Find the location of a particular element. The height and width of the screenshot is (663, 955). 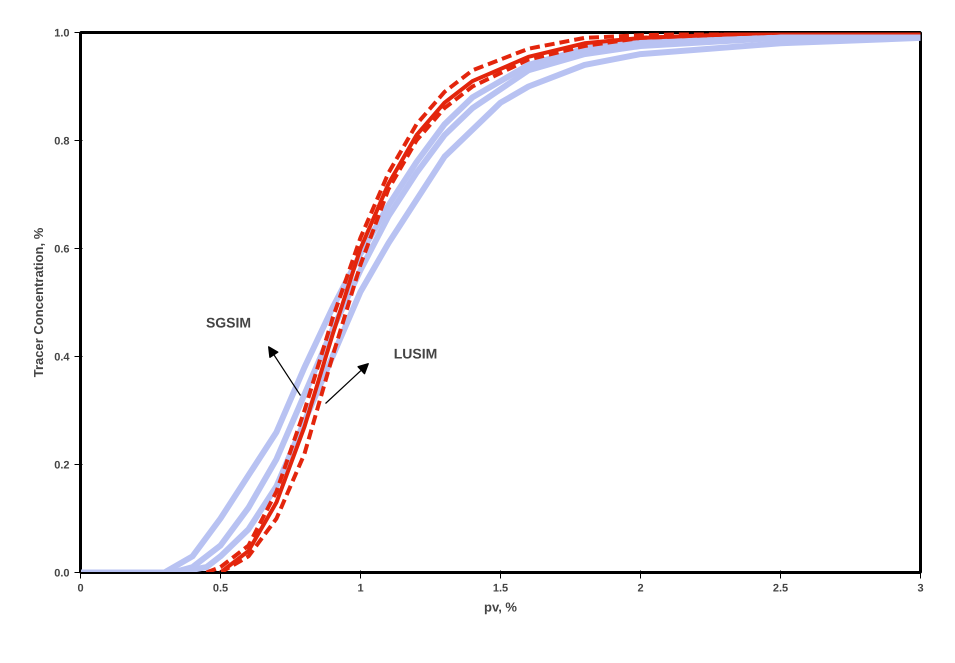

annotation: SGSIM is located at coordinates (229, 322).